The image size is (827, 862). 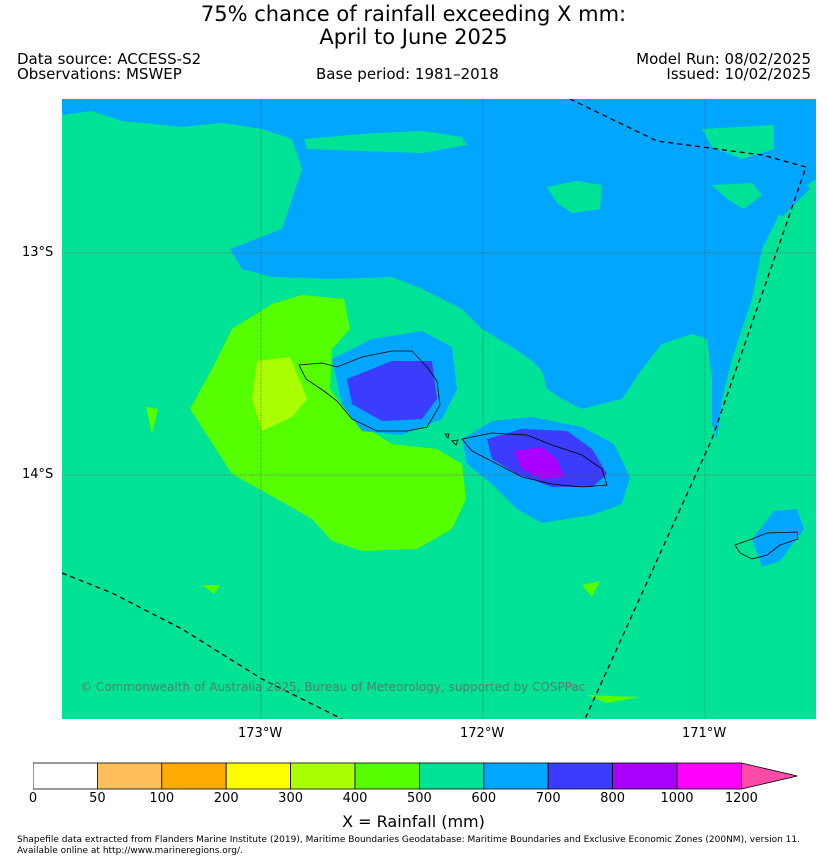 I want to click on colorbar-tick-800: 800, so click(x=613, y=798).